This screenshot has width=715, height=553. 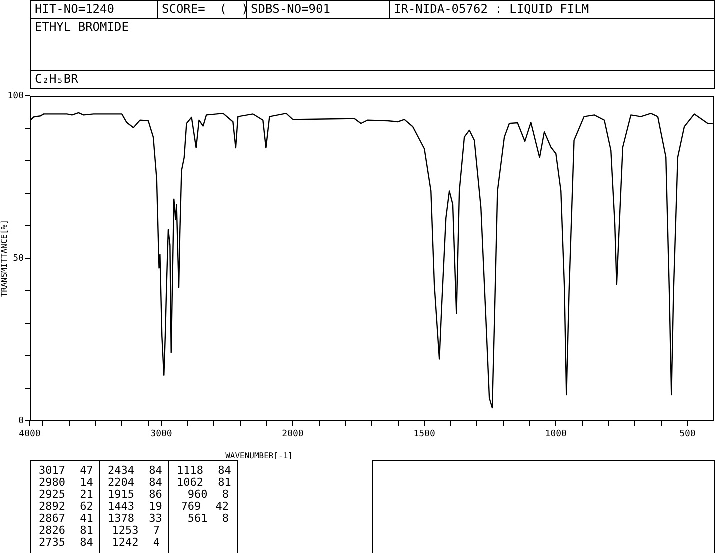 What do you see at coordinates (204, 482) in the screenshot?
I see `text: 1062 81` at bounding box center [204, 482].